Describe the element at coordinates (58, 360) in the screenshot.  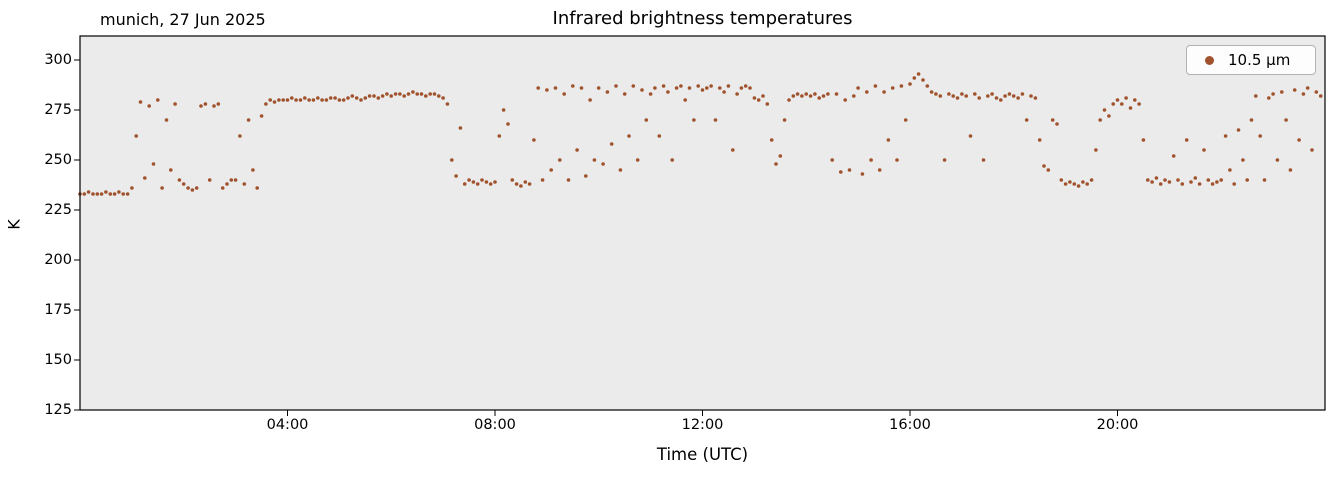
I see `y-tick-label: 150` at that location.